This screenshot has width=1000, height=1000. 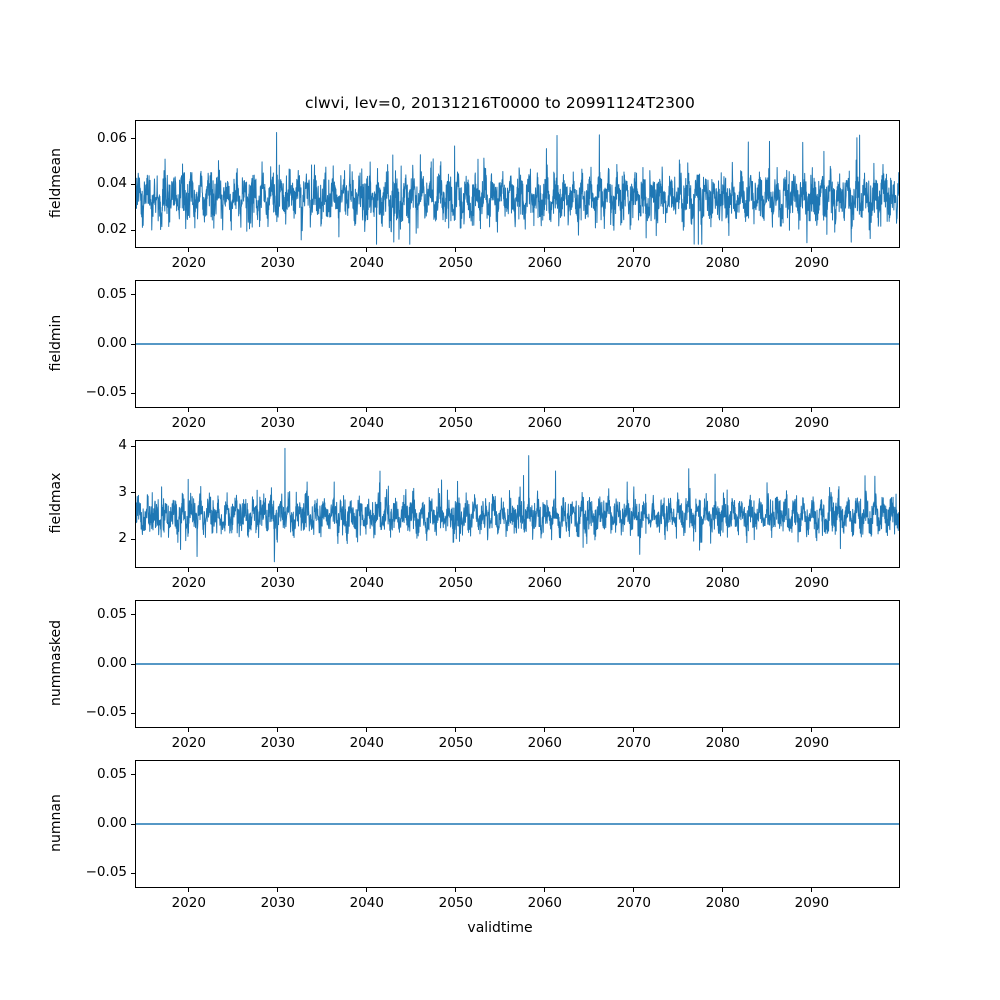 What do you see at coordinates (56, 663) in the screenshot?
I see `y-axis-label-nummasked: nummasked` at bounding box center [56, 663].